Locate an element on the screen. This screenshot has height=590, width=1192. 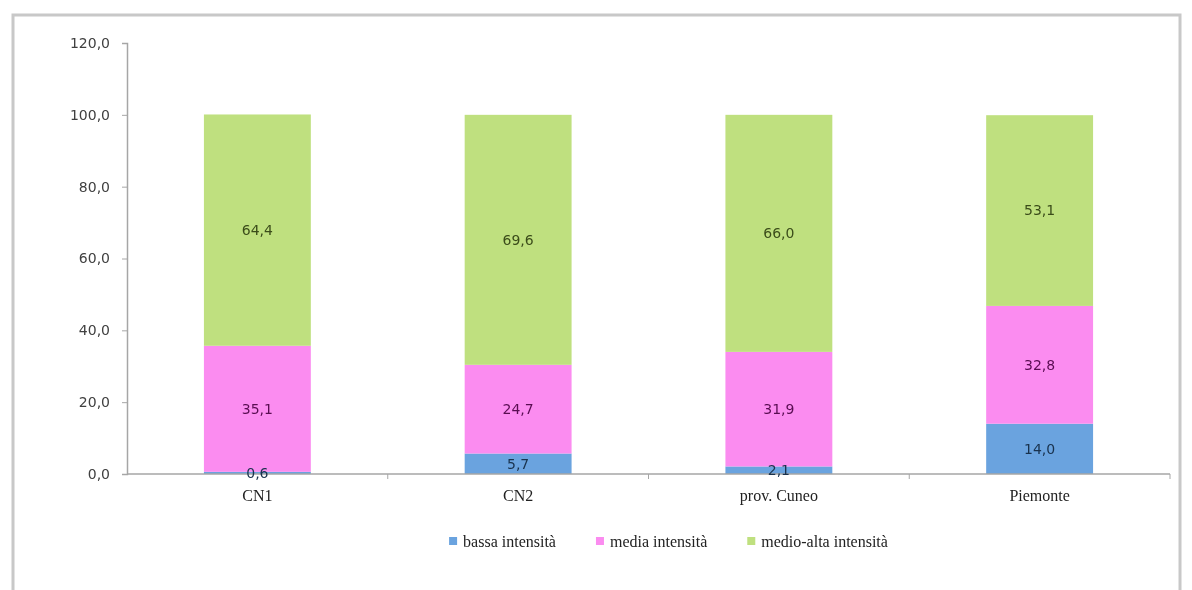
data-label: 53,1 is located at coordinates (1040, 210).